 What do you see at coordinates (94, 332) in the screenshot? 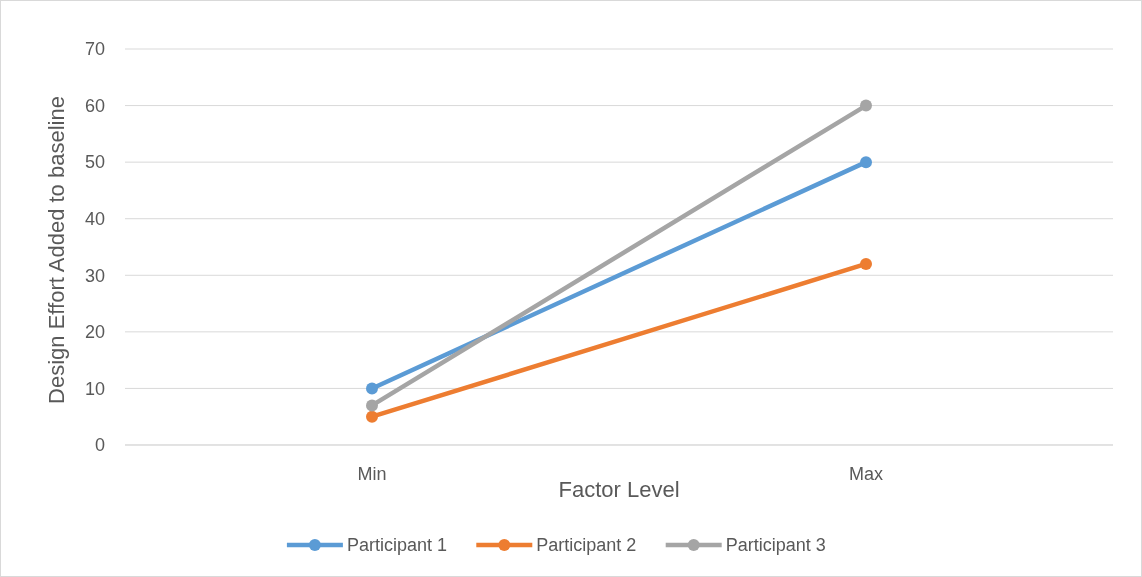
I see `y-tick-label: 20` at bounding box center [94, 332].